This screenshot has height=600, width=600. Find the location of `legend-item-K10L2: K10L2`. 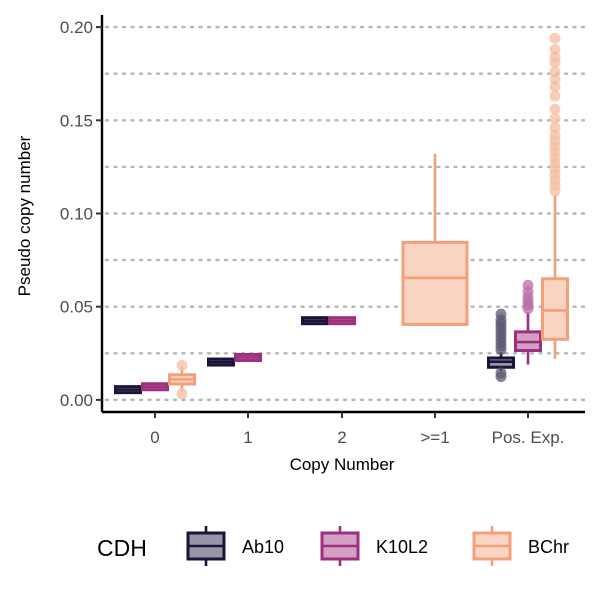

legend-item-K10L2: K10L2 is located at coordinates (374, 546).